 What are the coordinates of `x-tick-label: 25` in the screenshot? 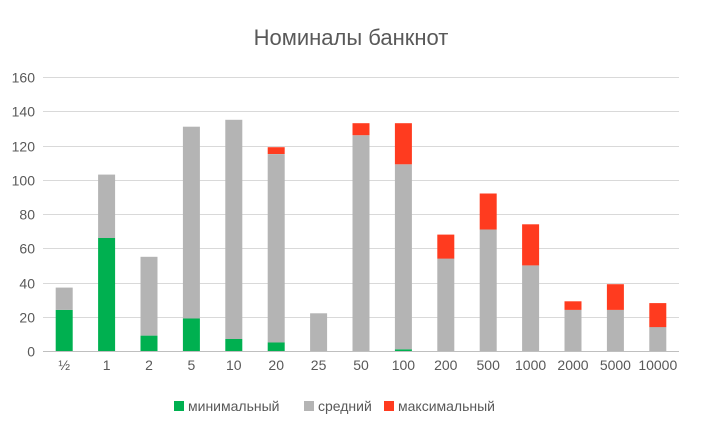 It's located at (319, 365).